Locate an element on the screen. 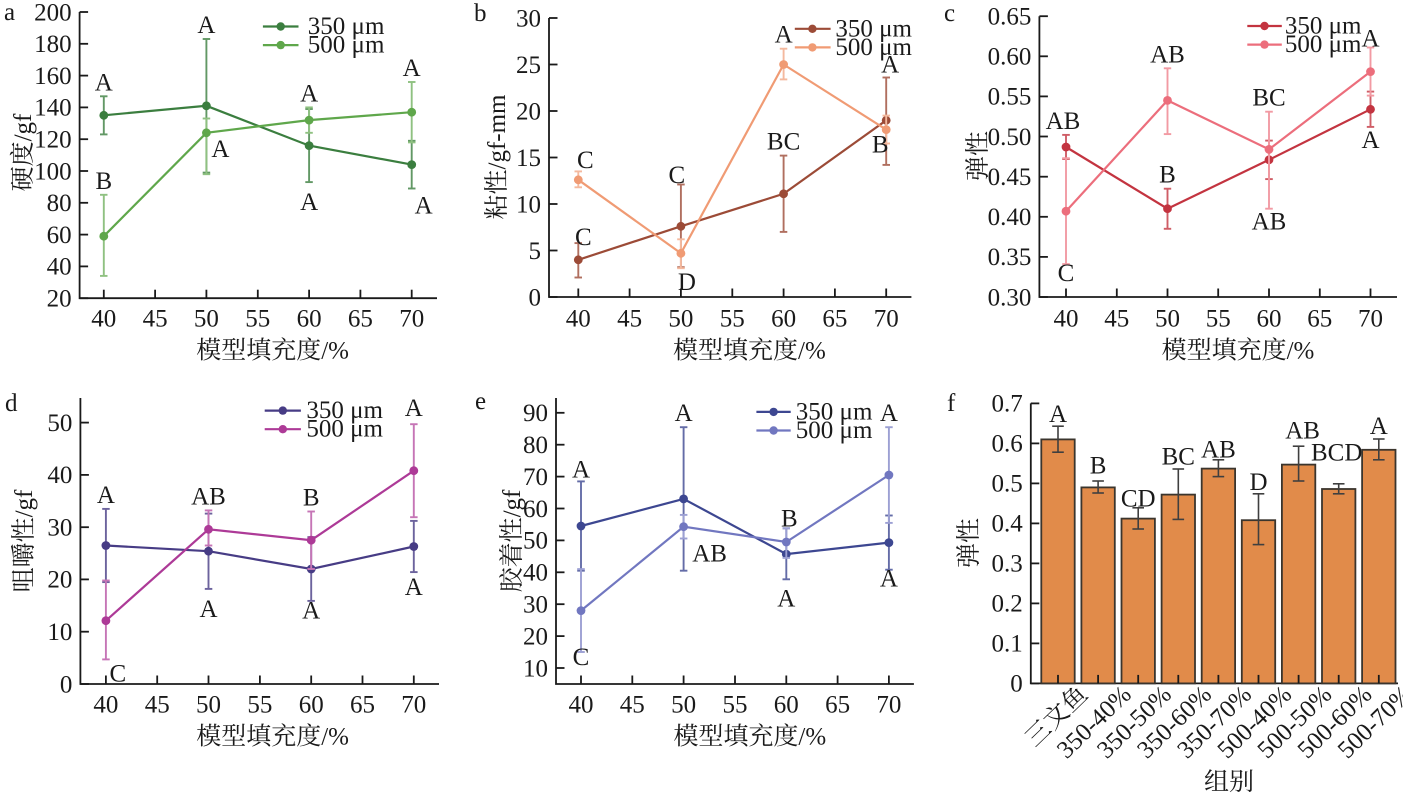 The image size is (1403, 798). svg-text: 0.35 is located at coordinates (1010, 257).